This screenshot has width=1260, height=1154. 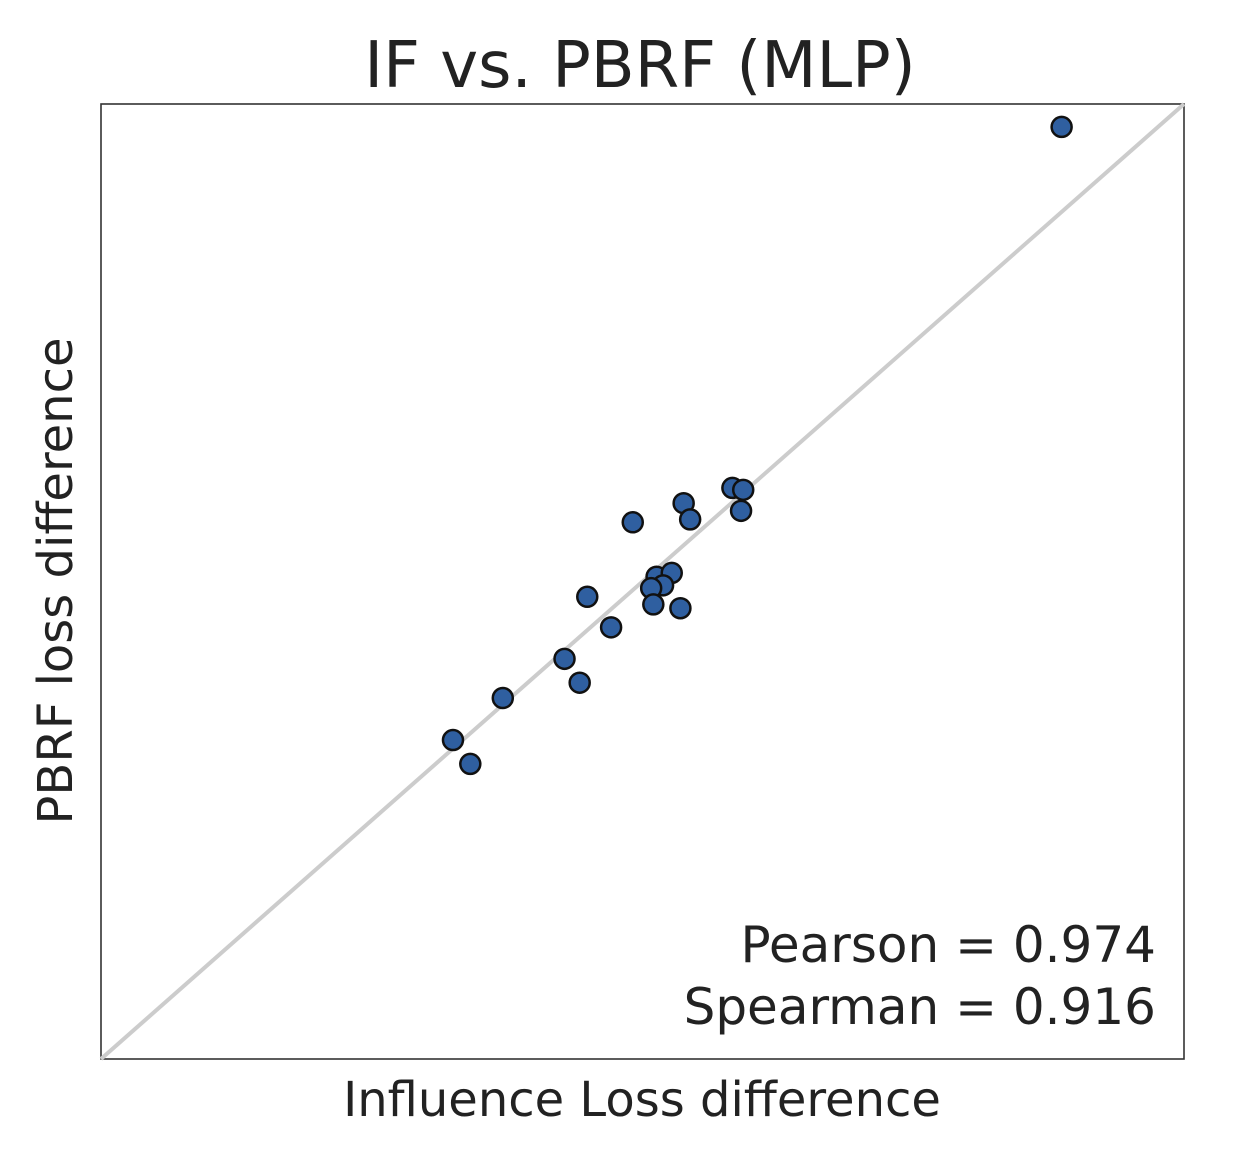 I want to click on y-axis-label: PBRF loss difference, so click(x=56, y=580).